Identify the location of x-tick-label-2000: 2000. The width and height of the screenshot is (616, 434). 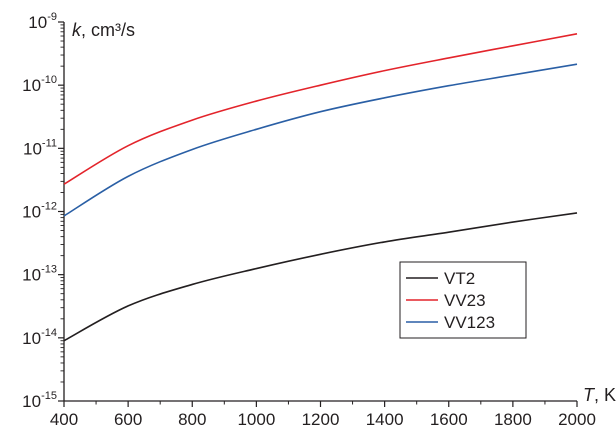
(577, 419).